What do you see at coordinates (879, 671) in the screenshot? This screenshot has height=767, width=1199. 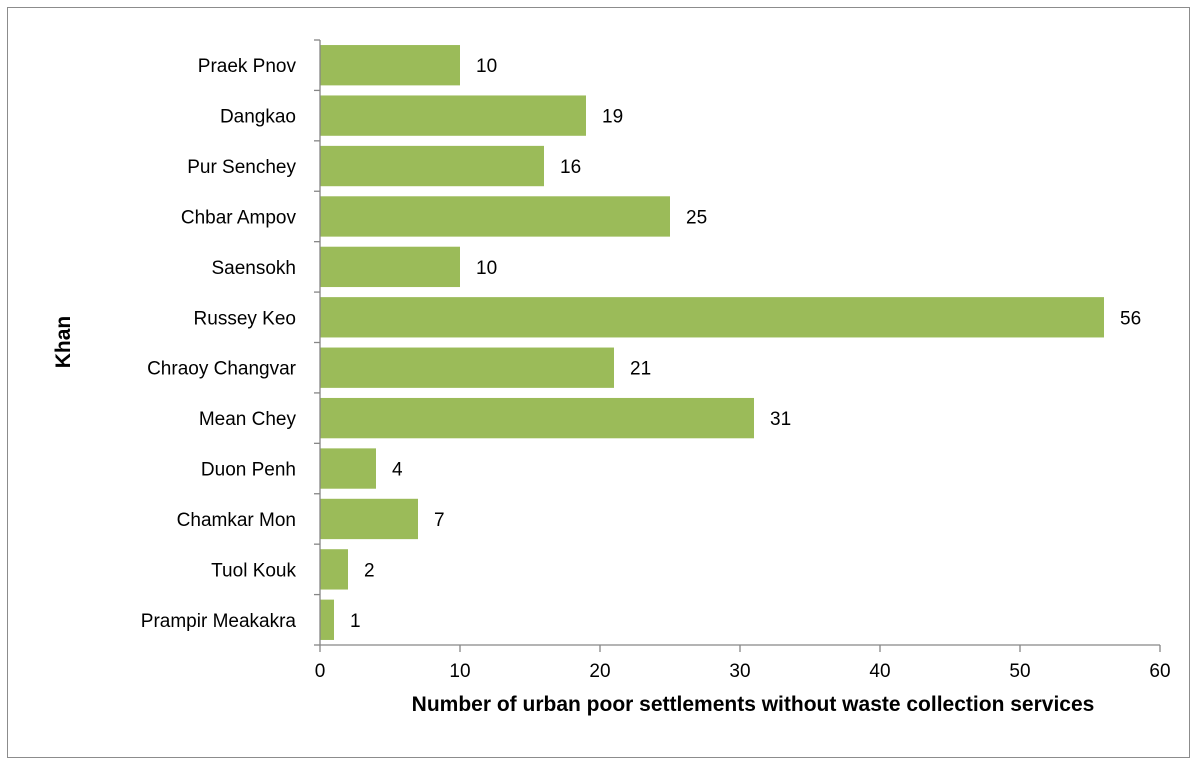 I see `x-tick-label: 40` at bounding box center [879, 671].